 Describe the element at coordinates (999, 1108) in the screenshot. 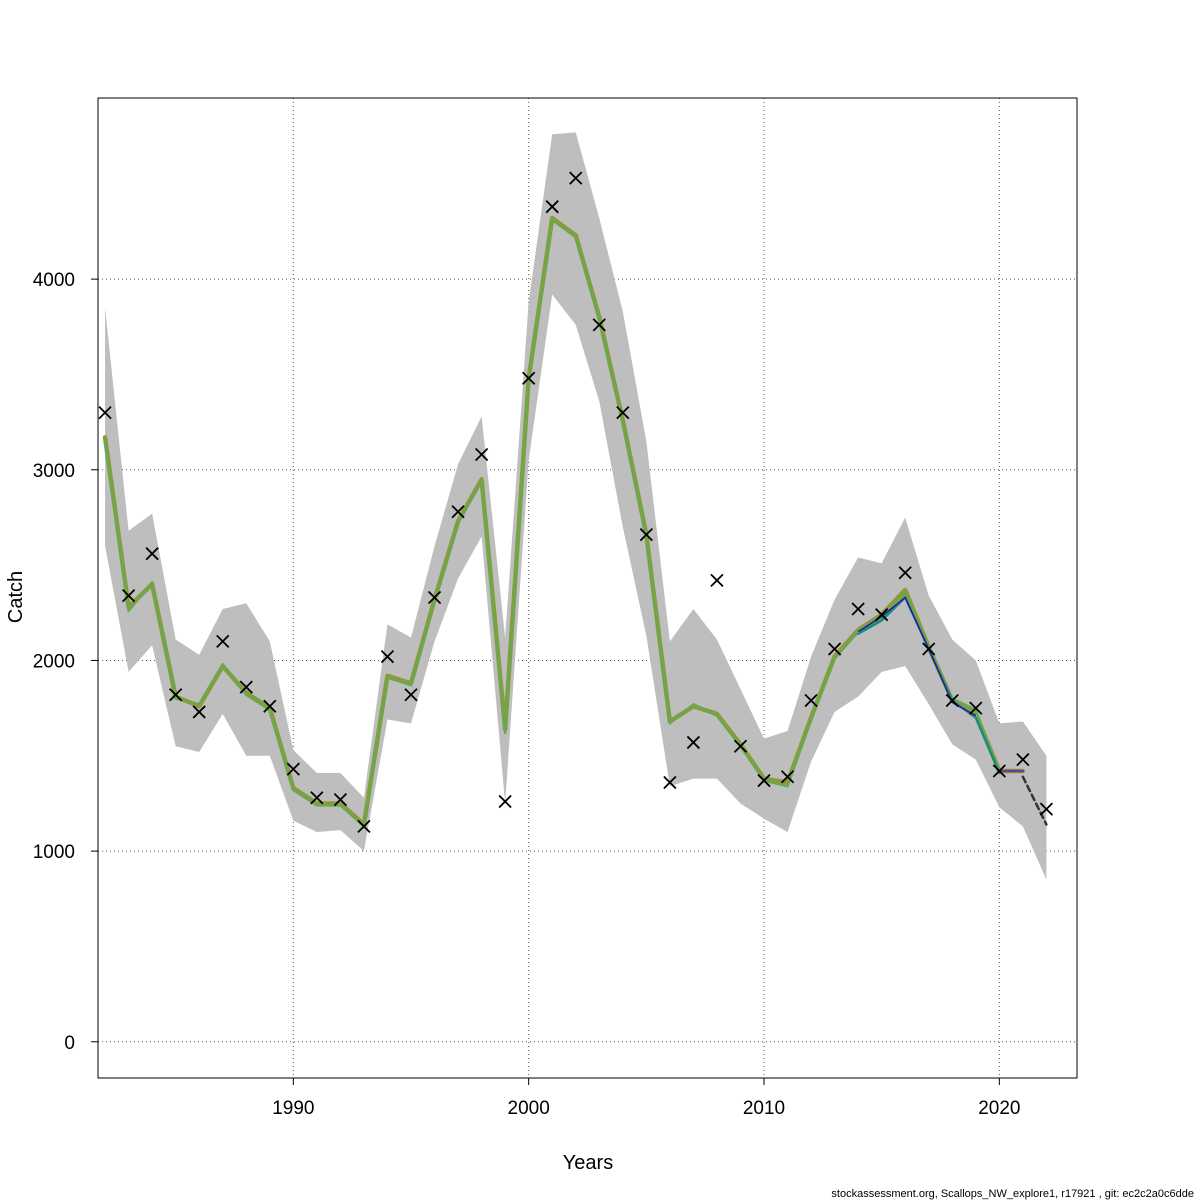

I see `x-tick-label: 2020` at that location.